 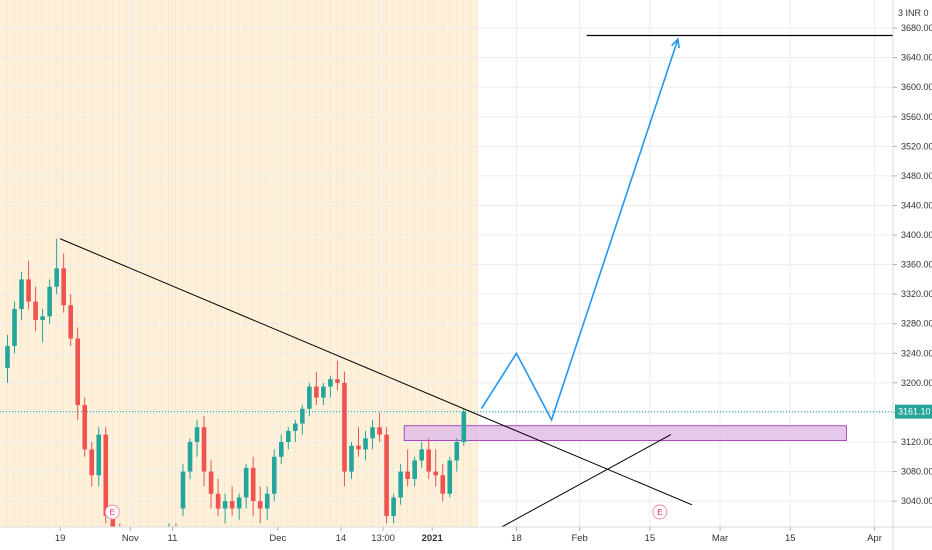 I want to click on x-tick-label: 13:00, so click(x=383, y=538).